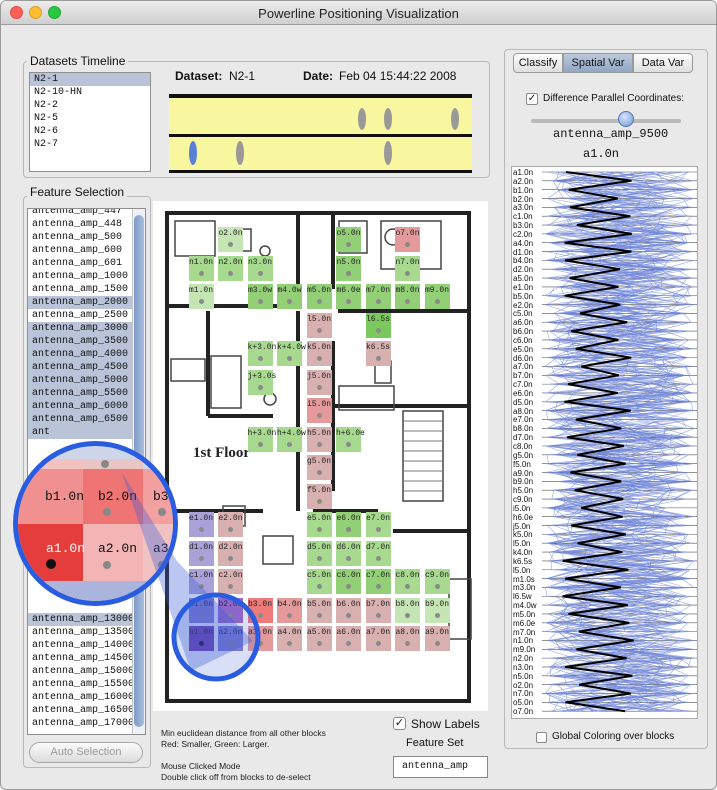 The image size is (717, 790). What do you see at coordinates (201, 581) in the screenshot?
I see `location-block: c1.0n` at bounding box center [201, 581].